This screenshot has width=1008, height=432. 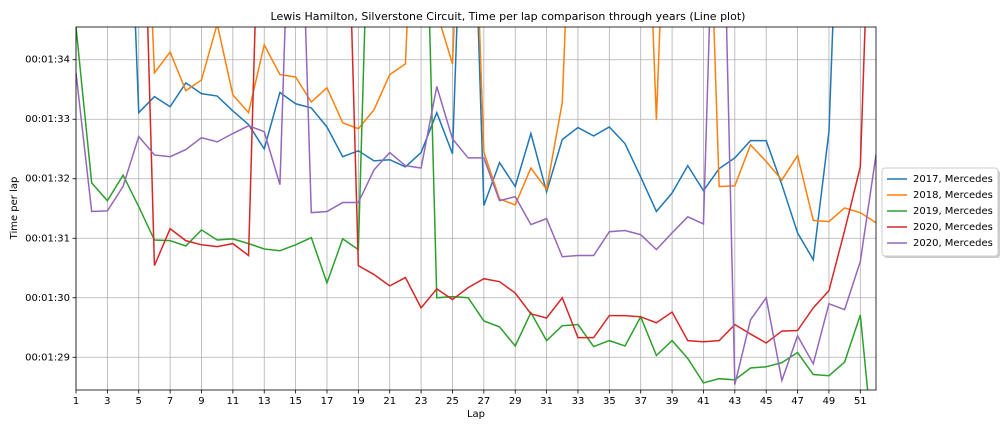 What do you see at coordinates (578, 401) in the screenshot?
I see `x-tick-label: 33` at bounding box center [578, 401].